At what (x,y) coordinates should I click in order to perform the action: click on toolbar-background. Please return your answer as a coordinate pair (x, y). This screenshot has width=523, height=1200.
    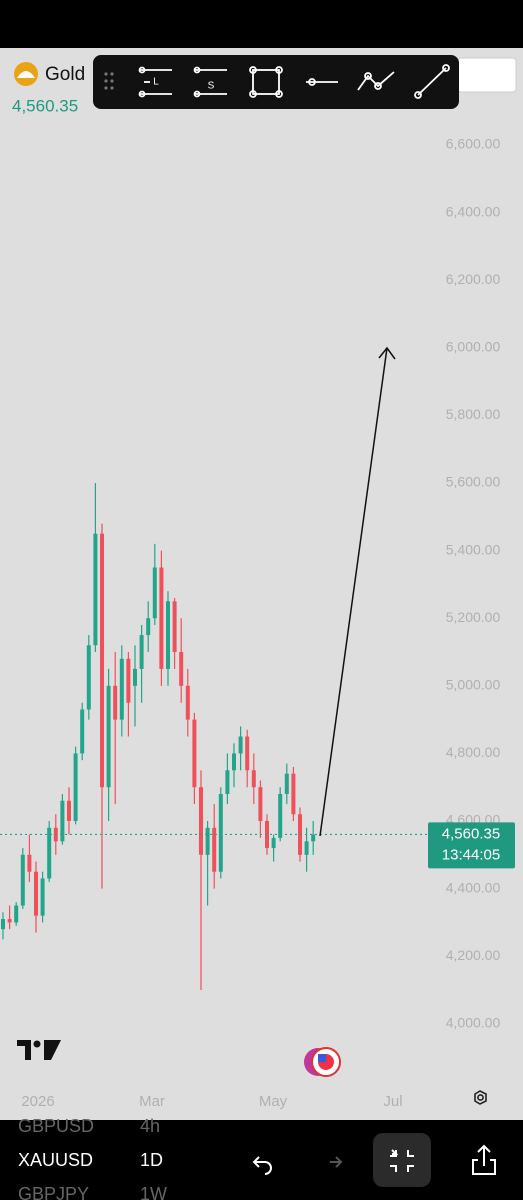
    Looking at the image, I should click on (276, 82).